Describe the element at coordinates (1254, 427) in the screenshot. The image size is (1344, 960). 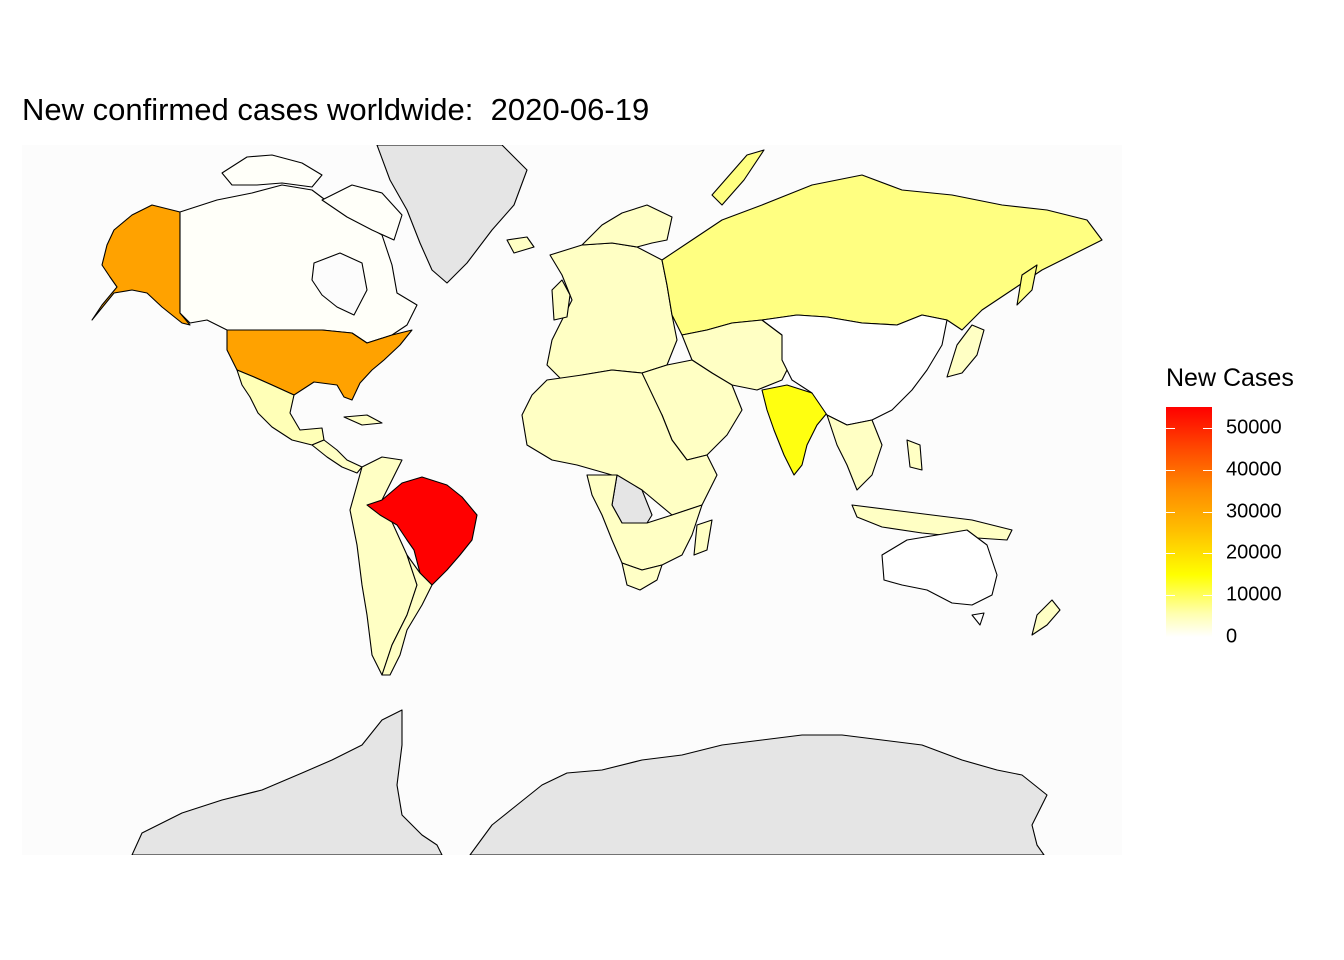
I see `legend-tick-label: 50000` at that location.